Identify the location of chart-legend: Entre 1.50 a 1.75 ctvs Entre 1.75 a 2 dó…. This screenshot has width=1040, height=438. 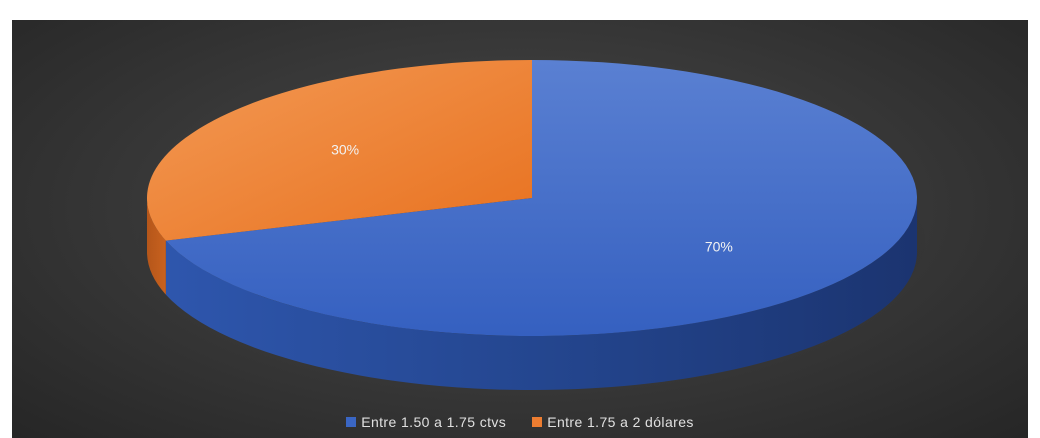
(520, 422).